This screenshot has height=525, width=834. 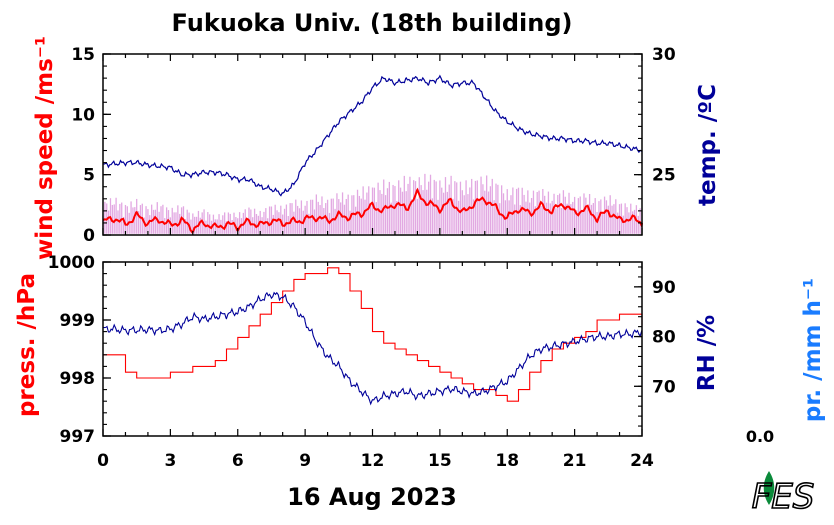 What do you see at coordinates (78, 321) in the screenshot?
I see `y-tick-label: 999` at bounding box center [78, 321].